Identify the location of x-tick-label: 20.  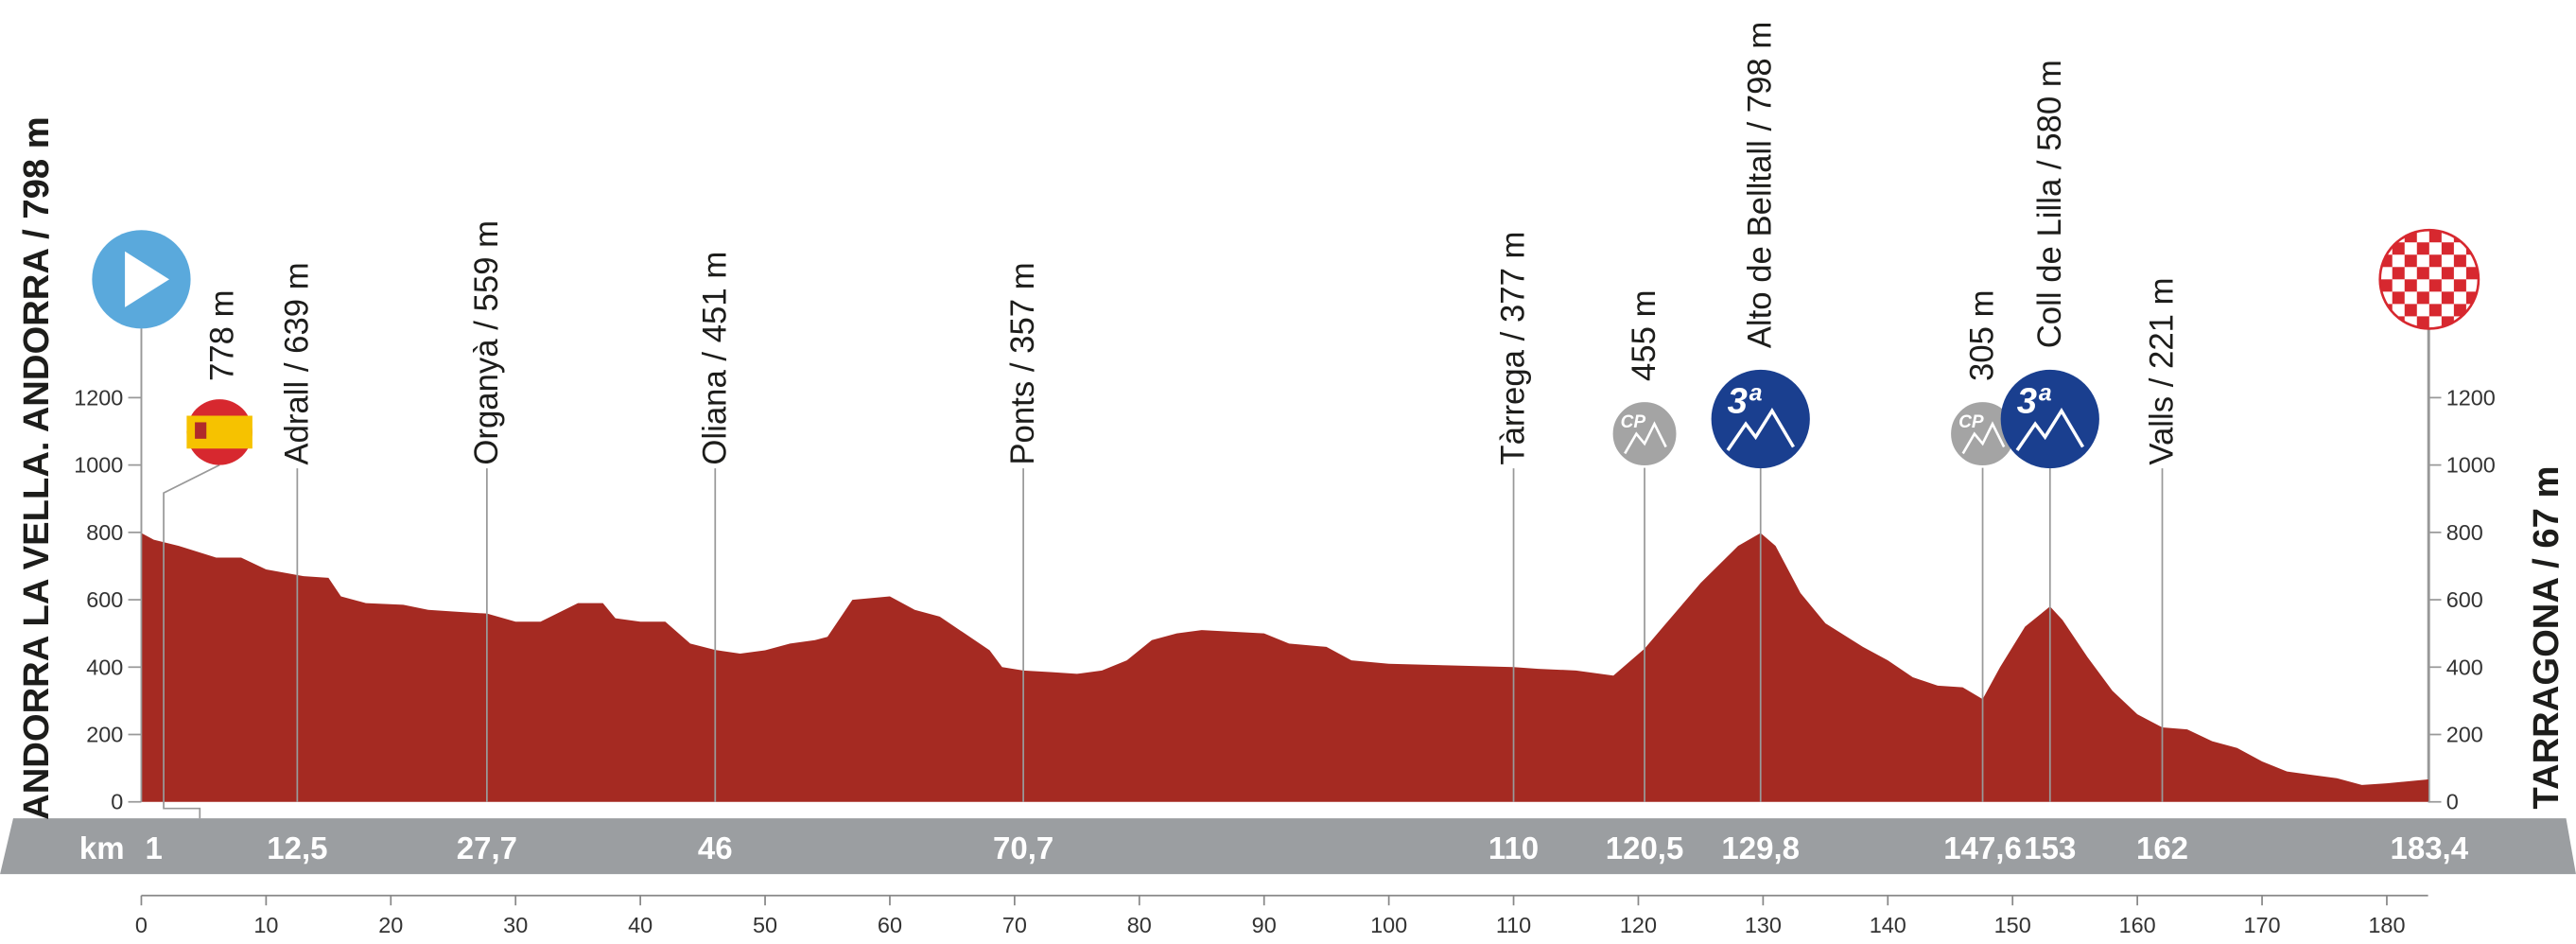
(390, 925).